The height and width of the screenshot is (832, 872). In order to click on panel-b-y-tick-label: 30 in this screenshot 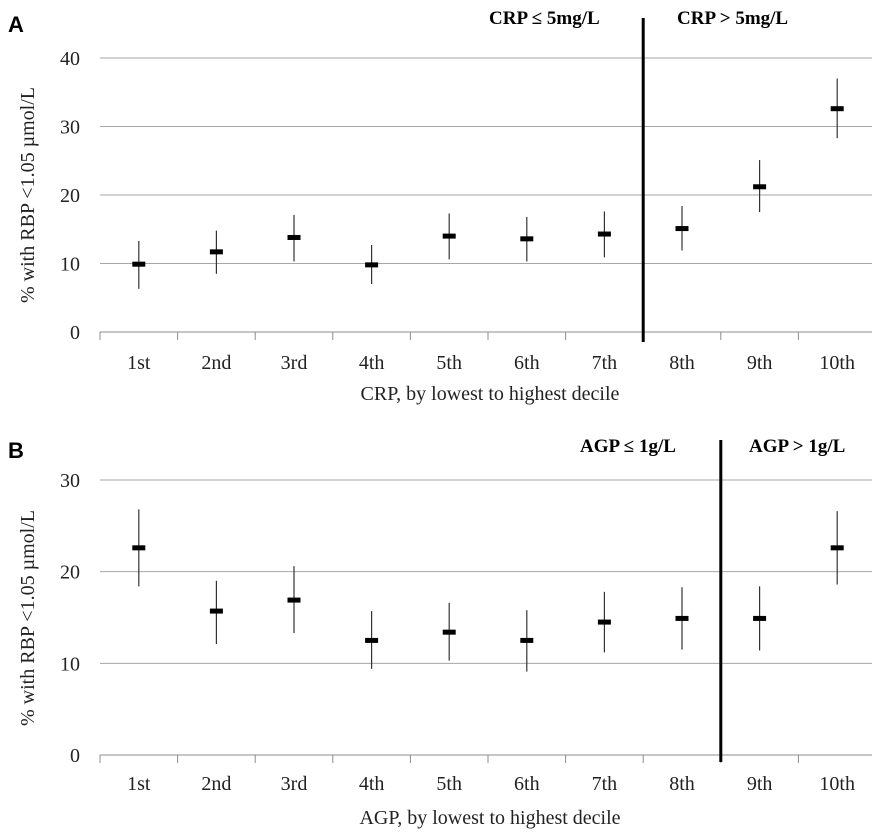, I will do `click(70, 481)`.